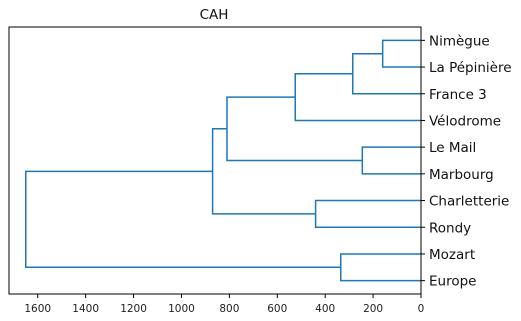  What do you see at coordinates (229, 309) in the screenshot?
I see `x-tick-label: 800` at bounding box center [229, 309].